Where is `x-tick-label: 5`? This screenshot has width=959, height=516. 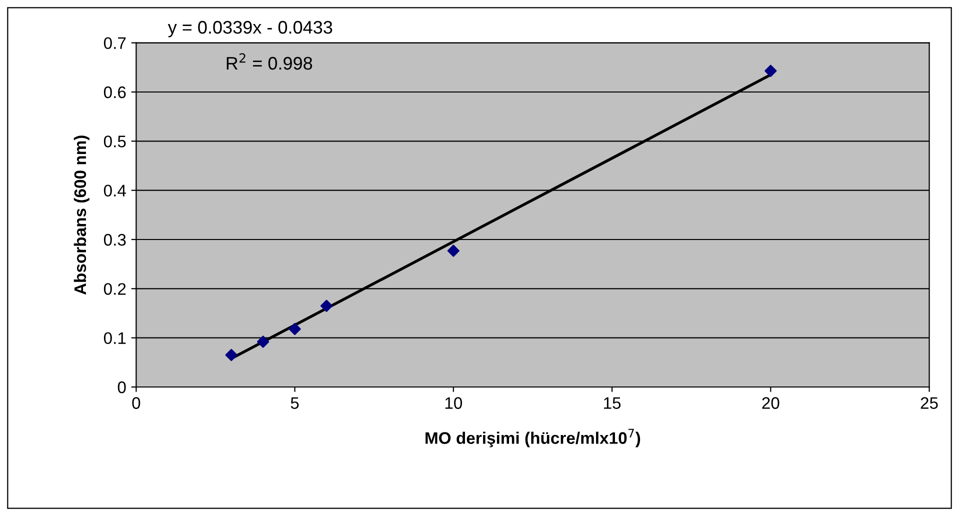 x-tick-label: 5 is located at coordinates (294, 403).